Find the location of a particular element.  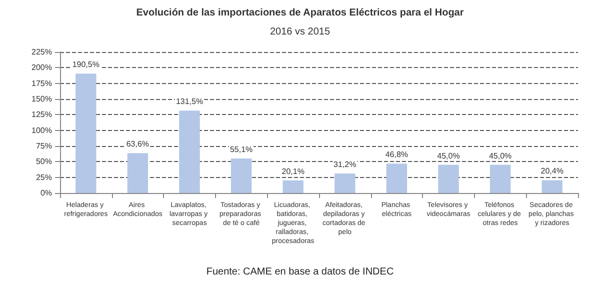

y-tick-label: 0% is located at coordinates (46, 193).